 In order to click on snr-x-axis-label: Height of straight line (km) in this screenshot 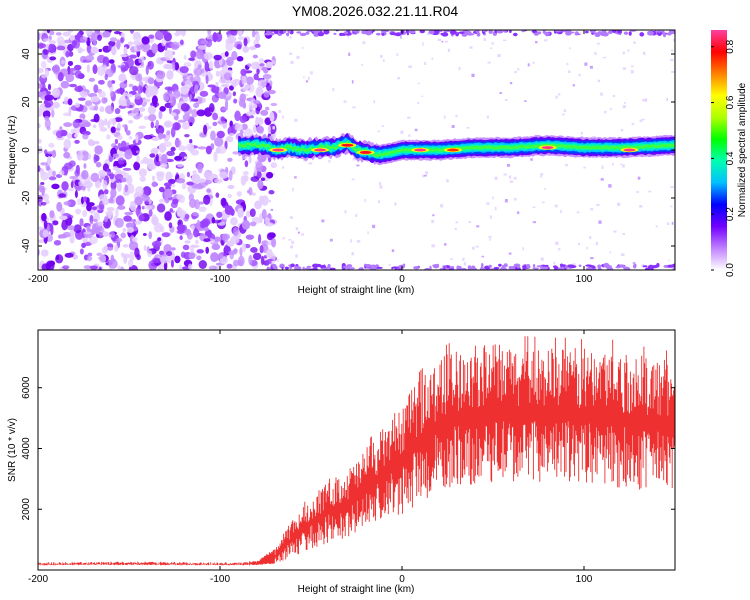, I will do `click(356, 589)`.